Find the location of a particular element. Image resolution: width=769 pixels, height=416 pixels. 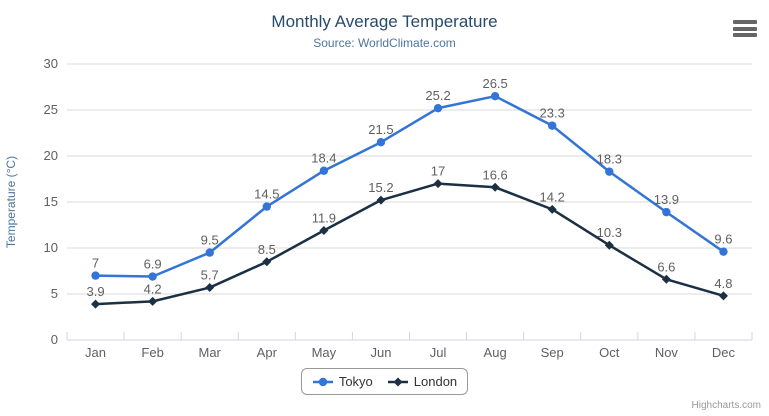

tokyo-legend-marker-icon is located at coordinates (322, 381).